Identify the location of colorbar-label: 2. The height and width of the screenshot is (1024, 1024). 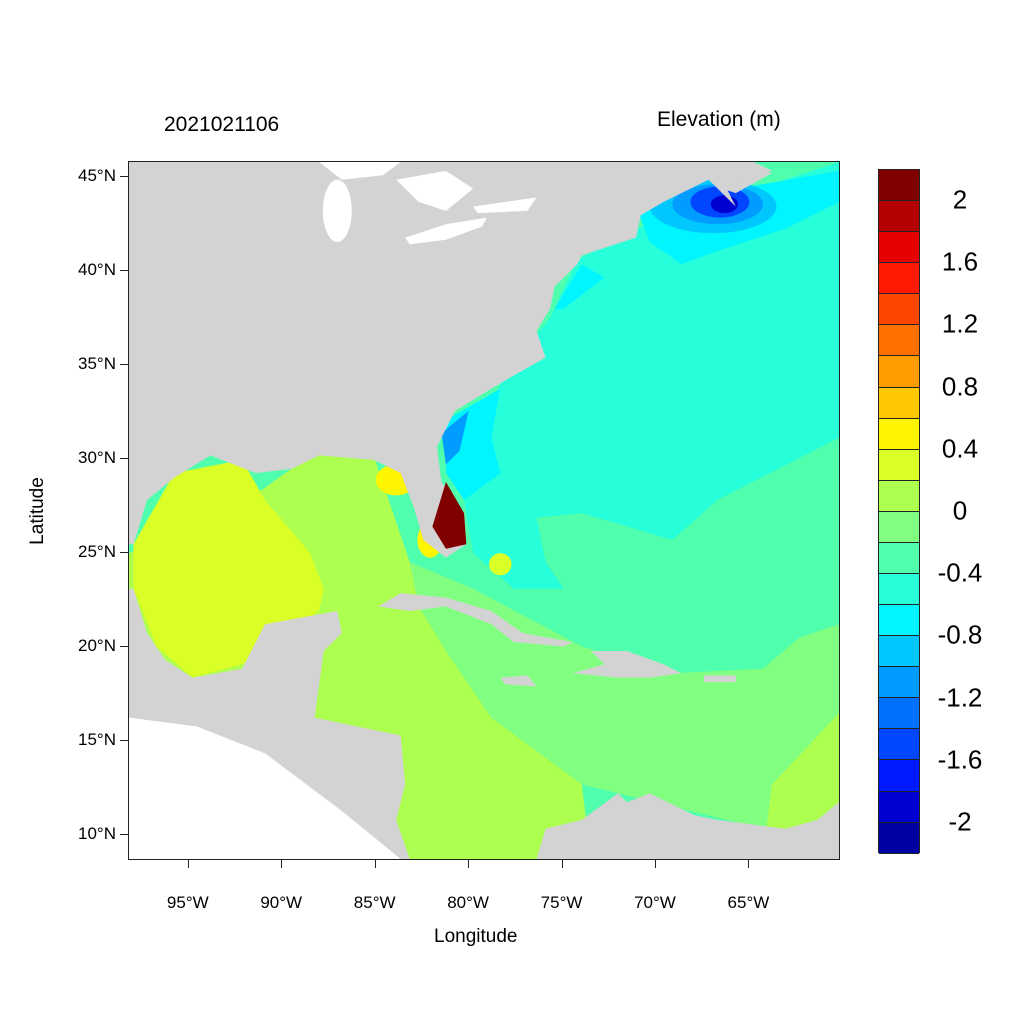
(960, 199).